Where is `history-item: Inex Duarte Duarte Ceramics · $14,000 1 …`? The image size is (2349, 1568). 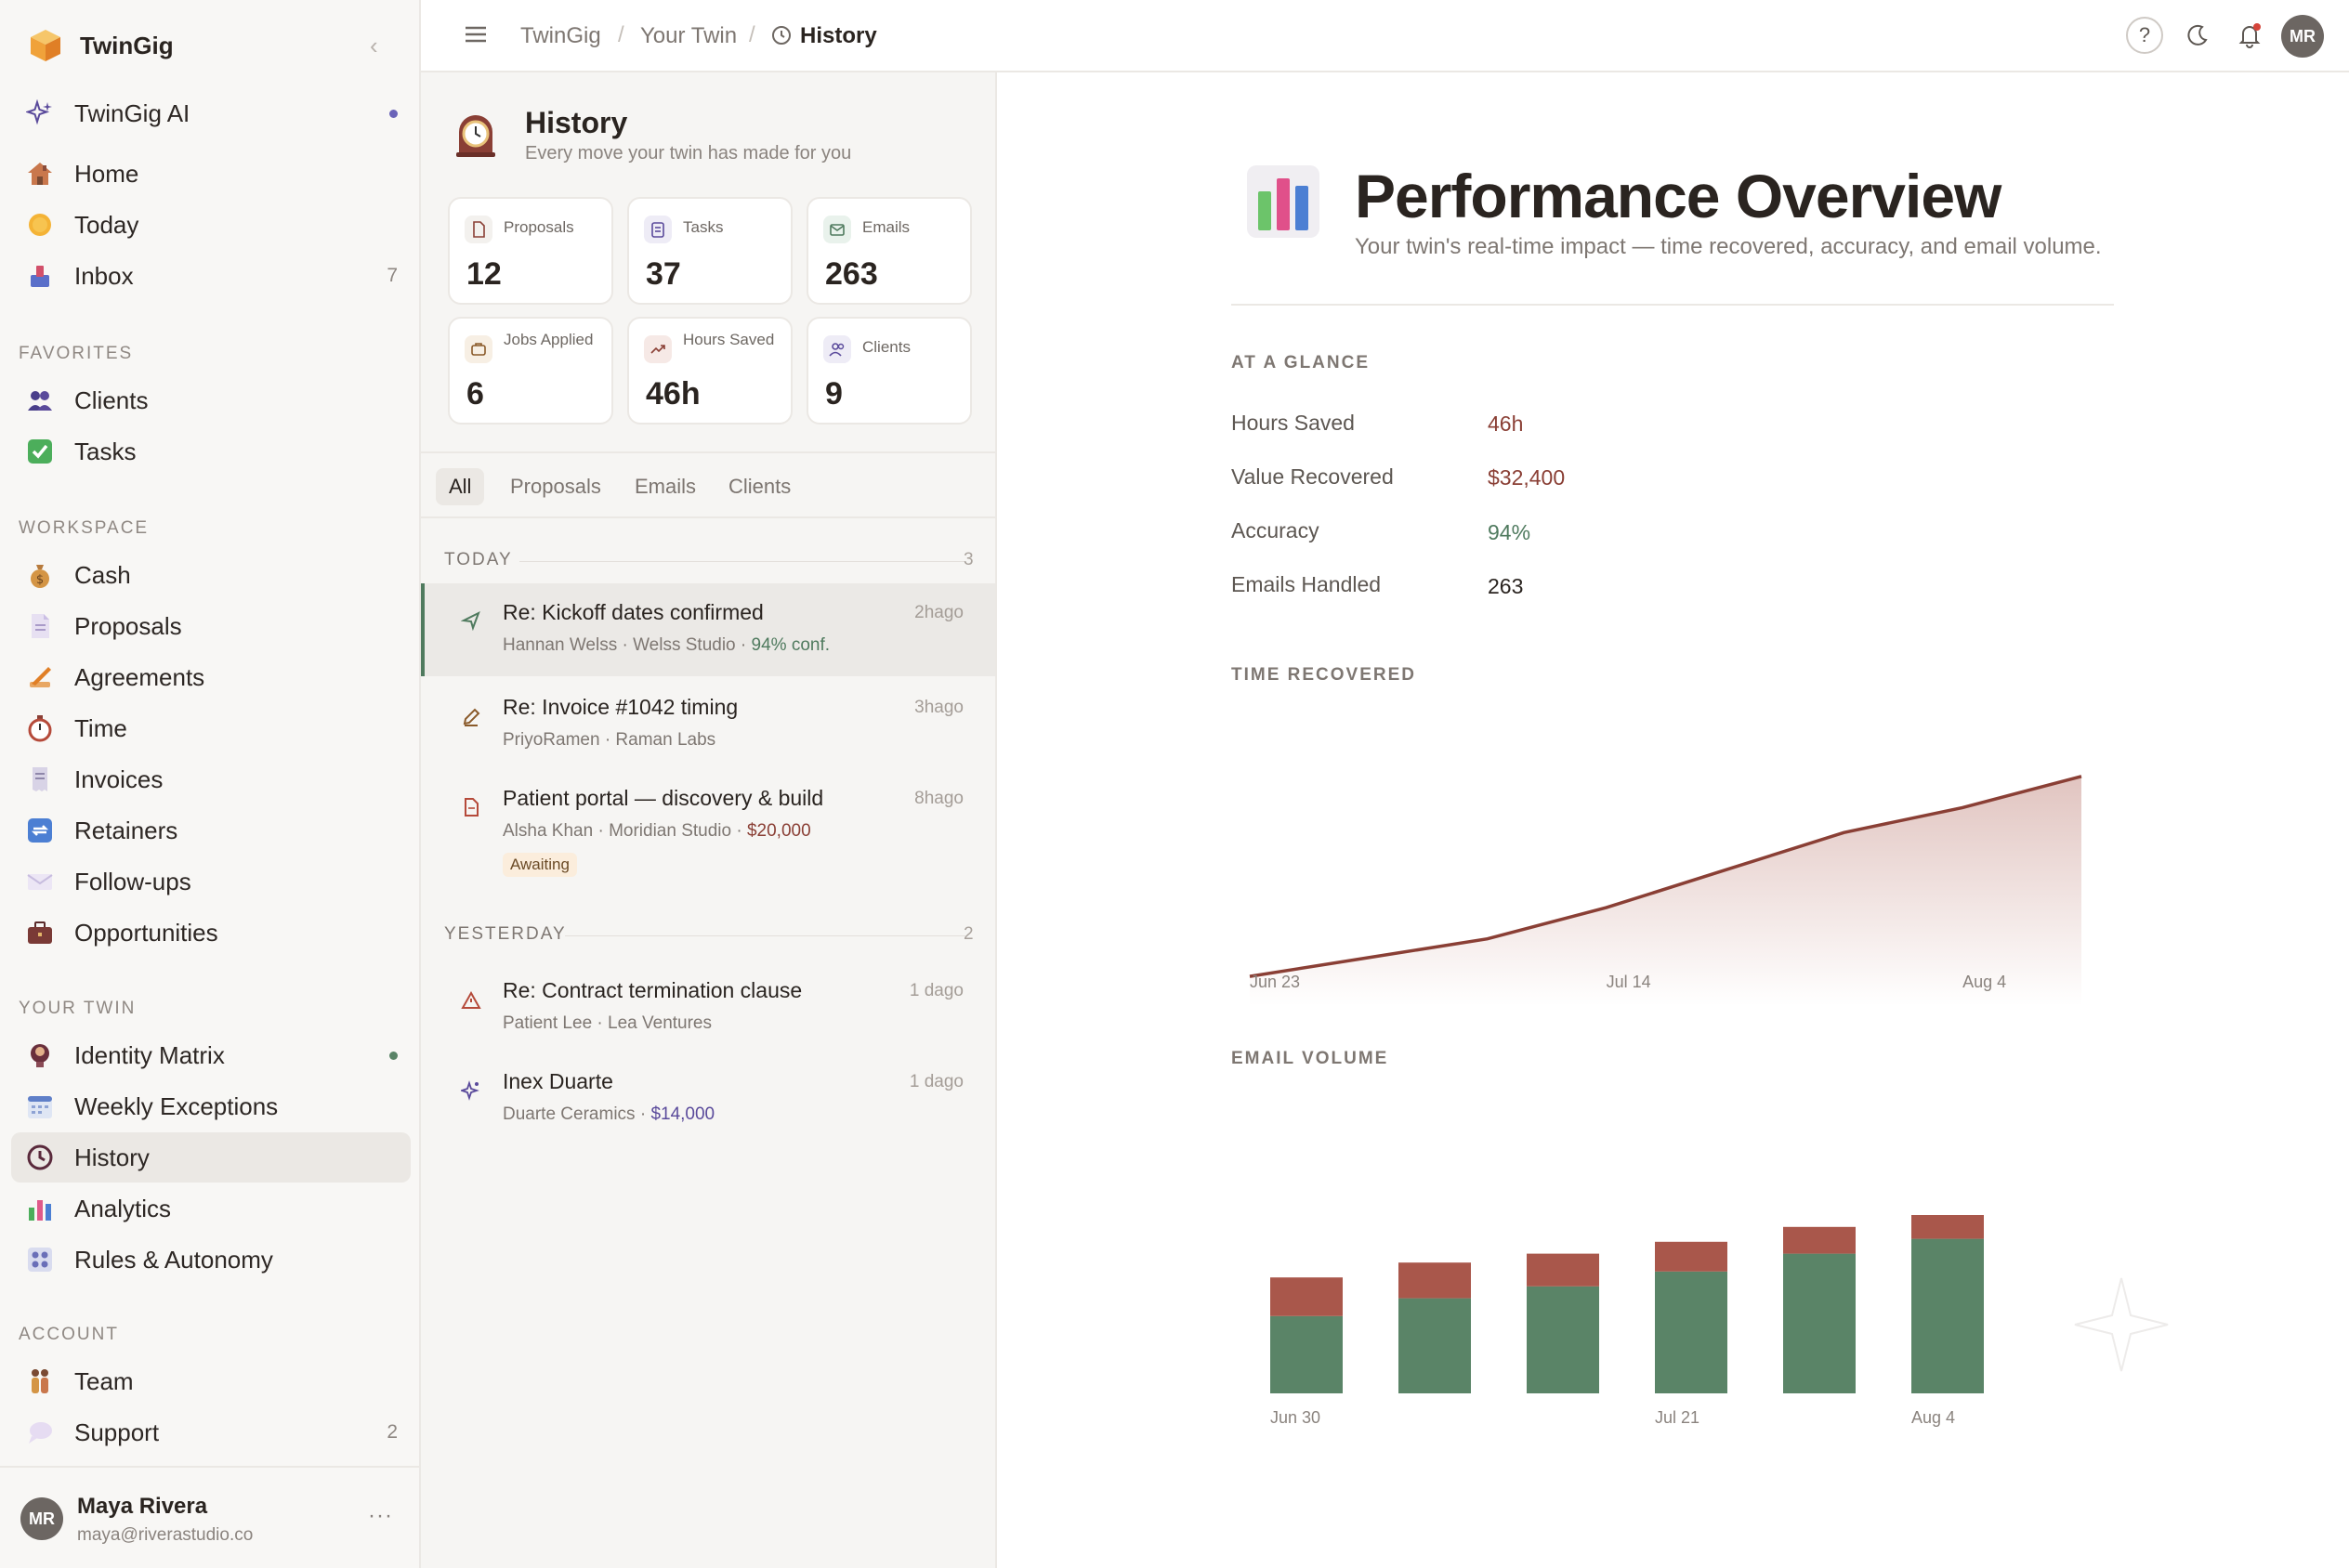 history-item: Inex Duarte Duarte Ceramics · $14,000 1 … is located at coordinates (708, 1098).